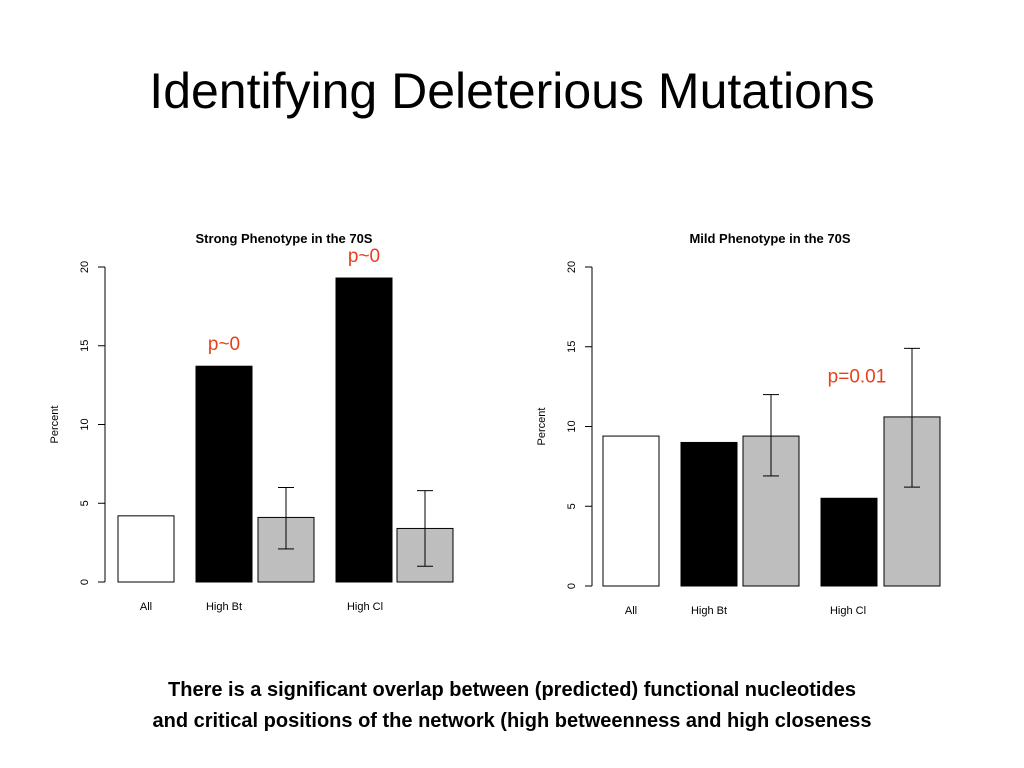 The image size is (1024, 768). I want to click on chart-title: Strong Phenotype in the 70S, so click(284, 238).